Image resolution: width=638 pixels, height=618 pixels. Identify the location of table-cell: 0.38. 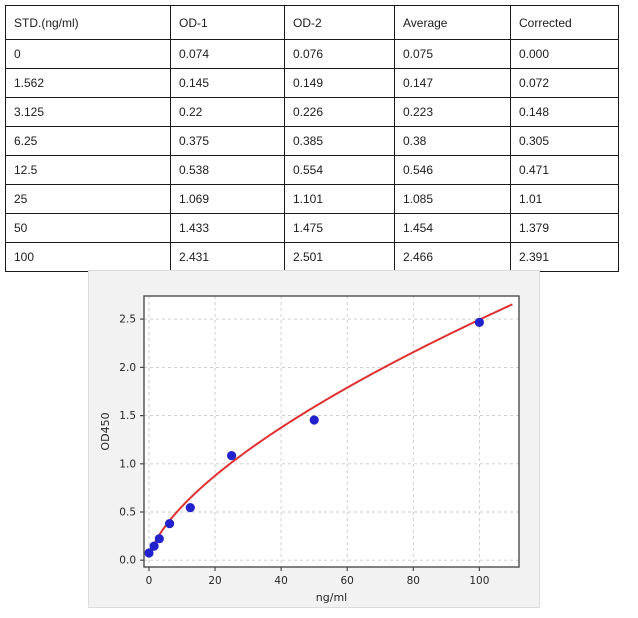
(452, 141).